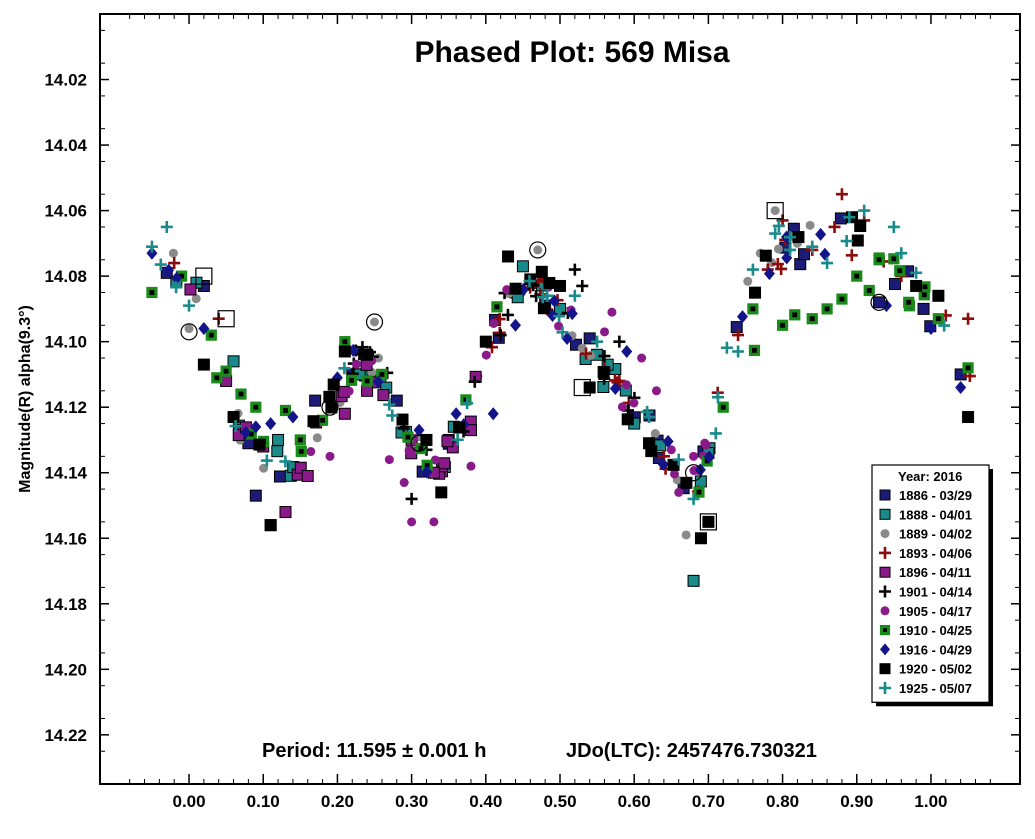  Describe the element at coordinates (935, 572) in the screenshot. I see `legend-entry-label: 1896 - 04/11` at that location.